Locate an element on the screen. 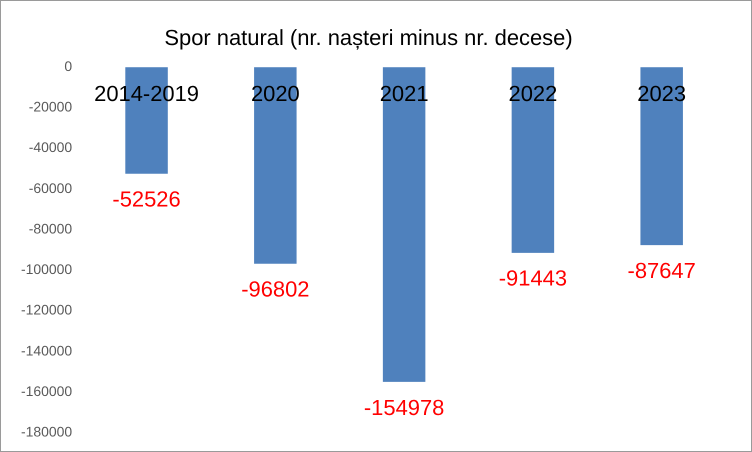  y-tick-label: -160000 is located at coordinates (46, 390).